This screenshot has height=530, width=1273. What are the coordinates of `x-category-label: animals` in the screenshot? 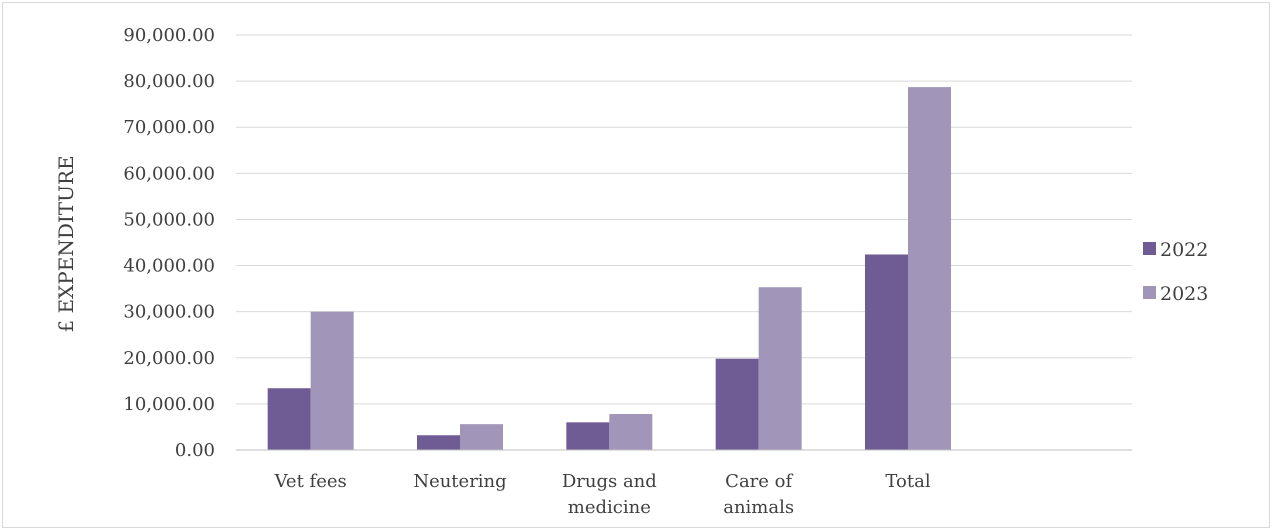 It's located at (758, 507).